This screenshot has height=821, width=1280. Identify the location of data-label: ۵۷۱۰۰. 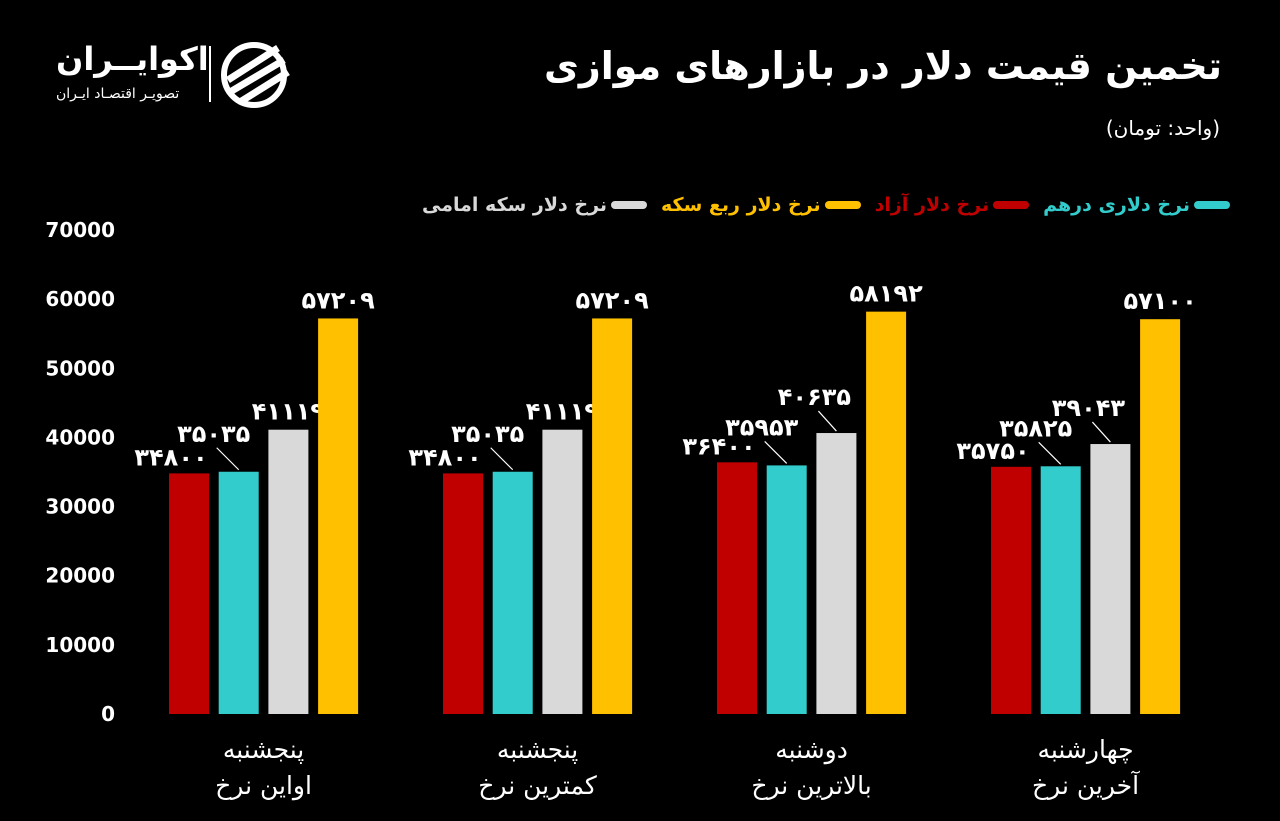
(1159, 301).